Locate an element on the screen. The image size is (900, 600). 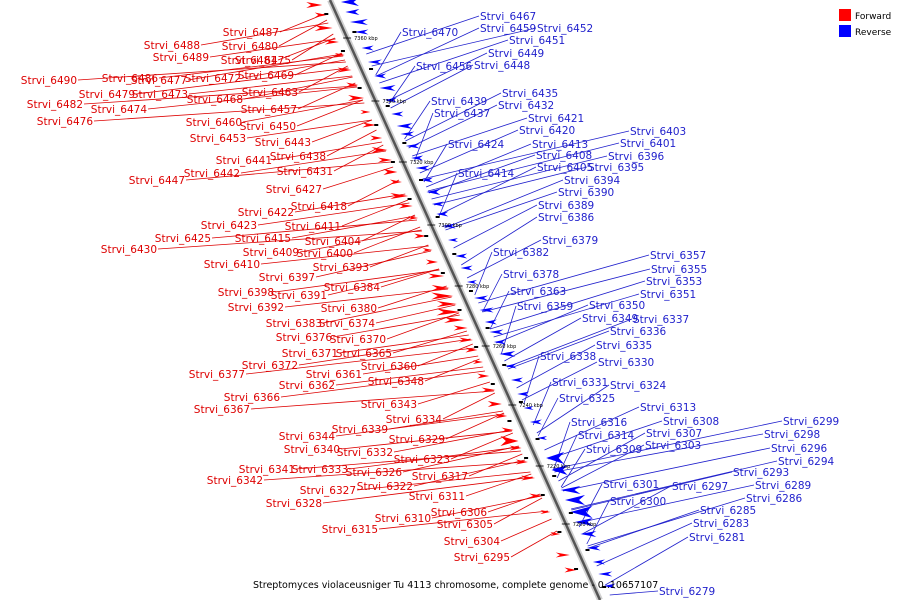
reverse-gene-label: Strvi_6363 is located at coordinates (538, 292).